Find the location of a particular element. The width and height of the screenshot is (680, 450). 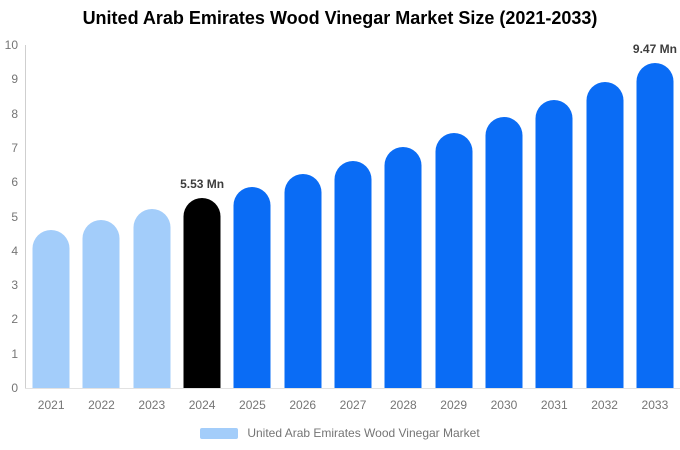

x-tick-label-2033: 2033 is located at coordinates (655, 405).